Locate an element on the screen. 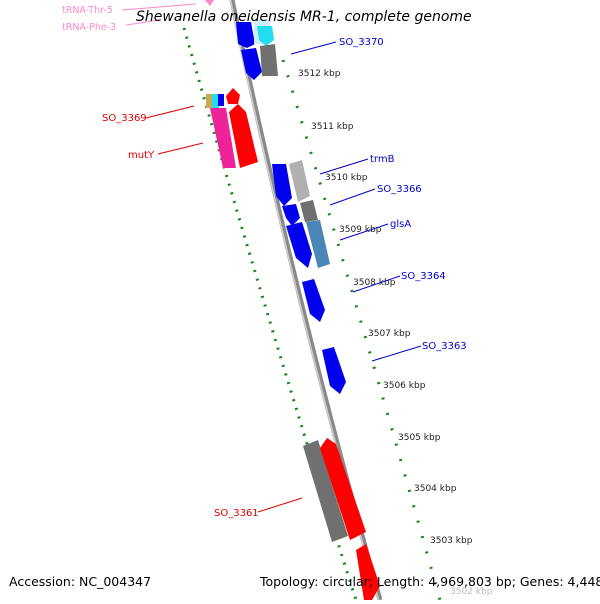 Image resolution: width=600 pixels, height=604 pixels. gene-label-trna-phe: tRNA-Phe-3 is located at coordinates (89, 27).